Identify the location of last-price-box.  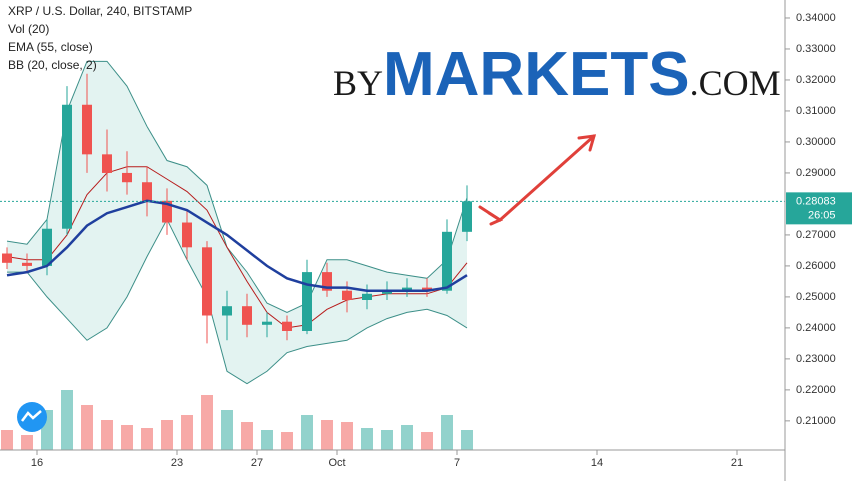
(819, 208).